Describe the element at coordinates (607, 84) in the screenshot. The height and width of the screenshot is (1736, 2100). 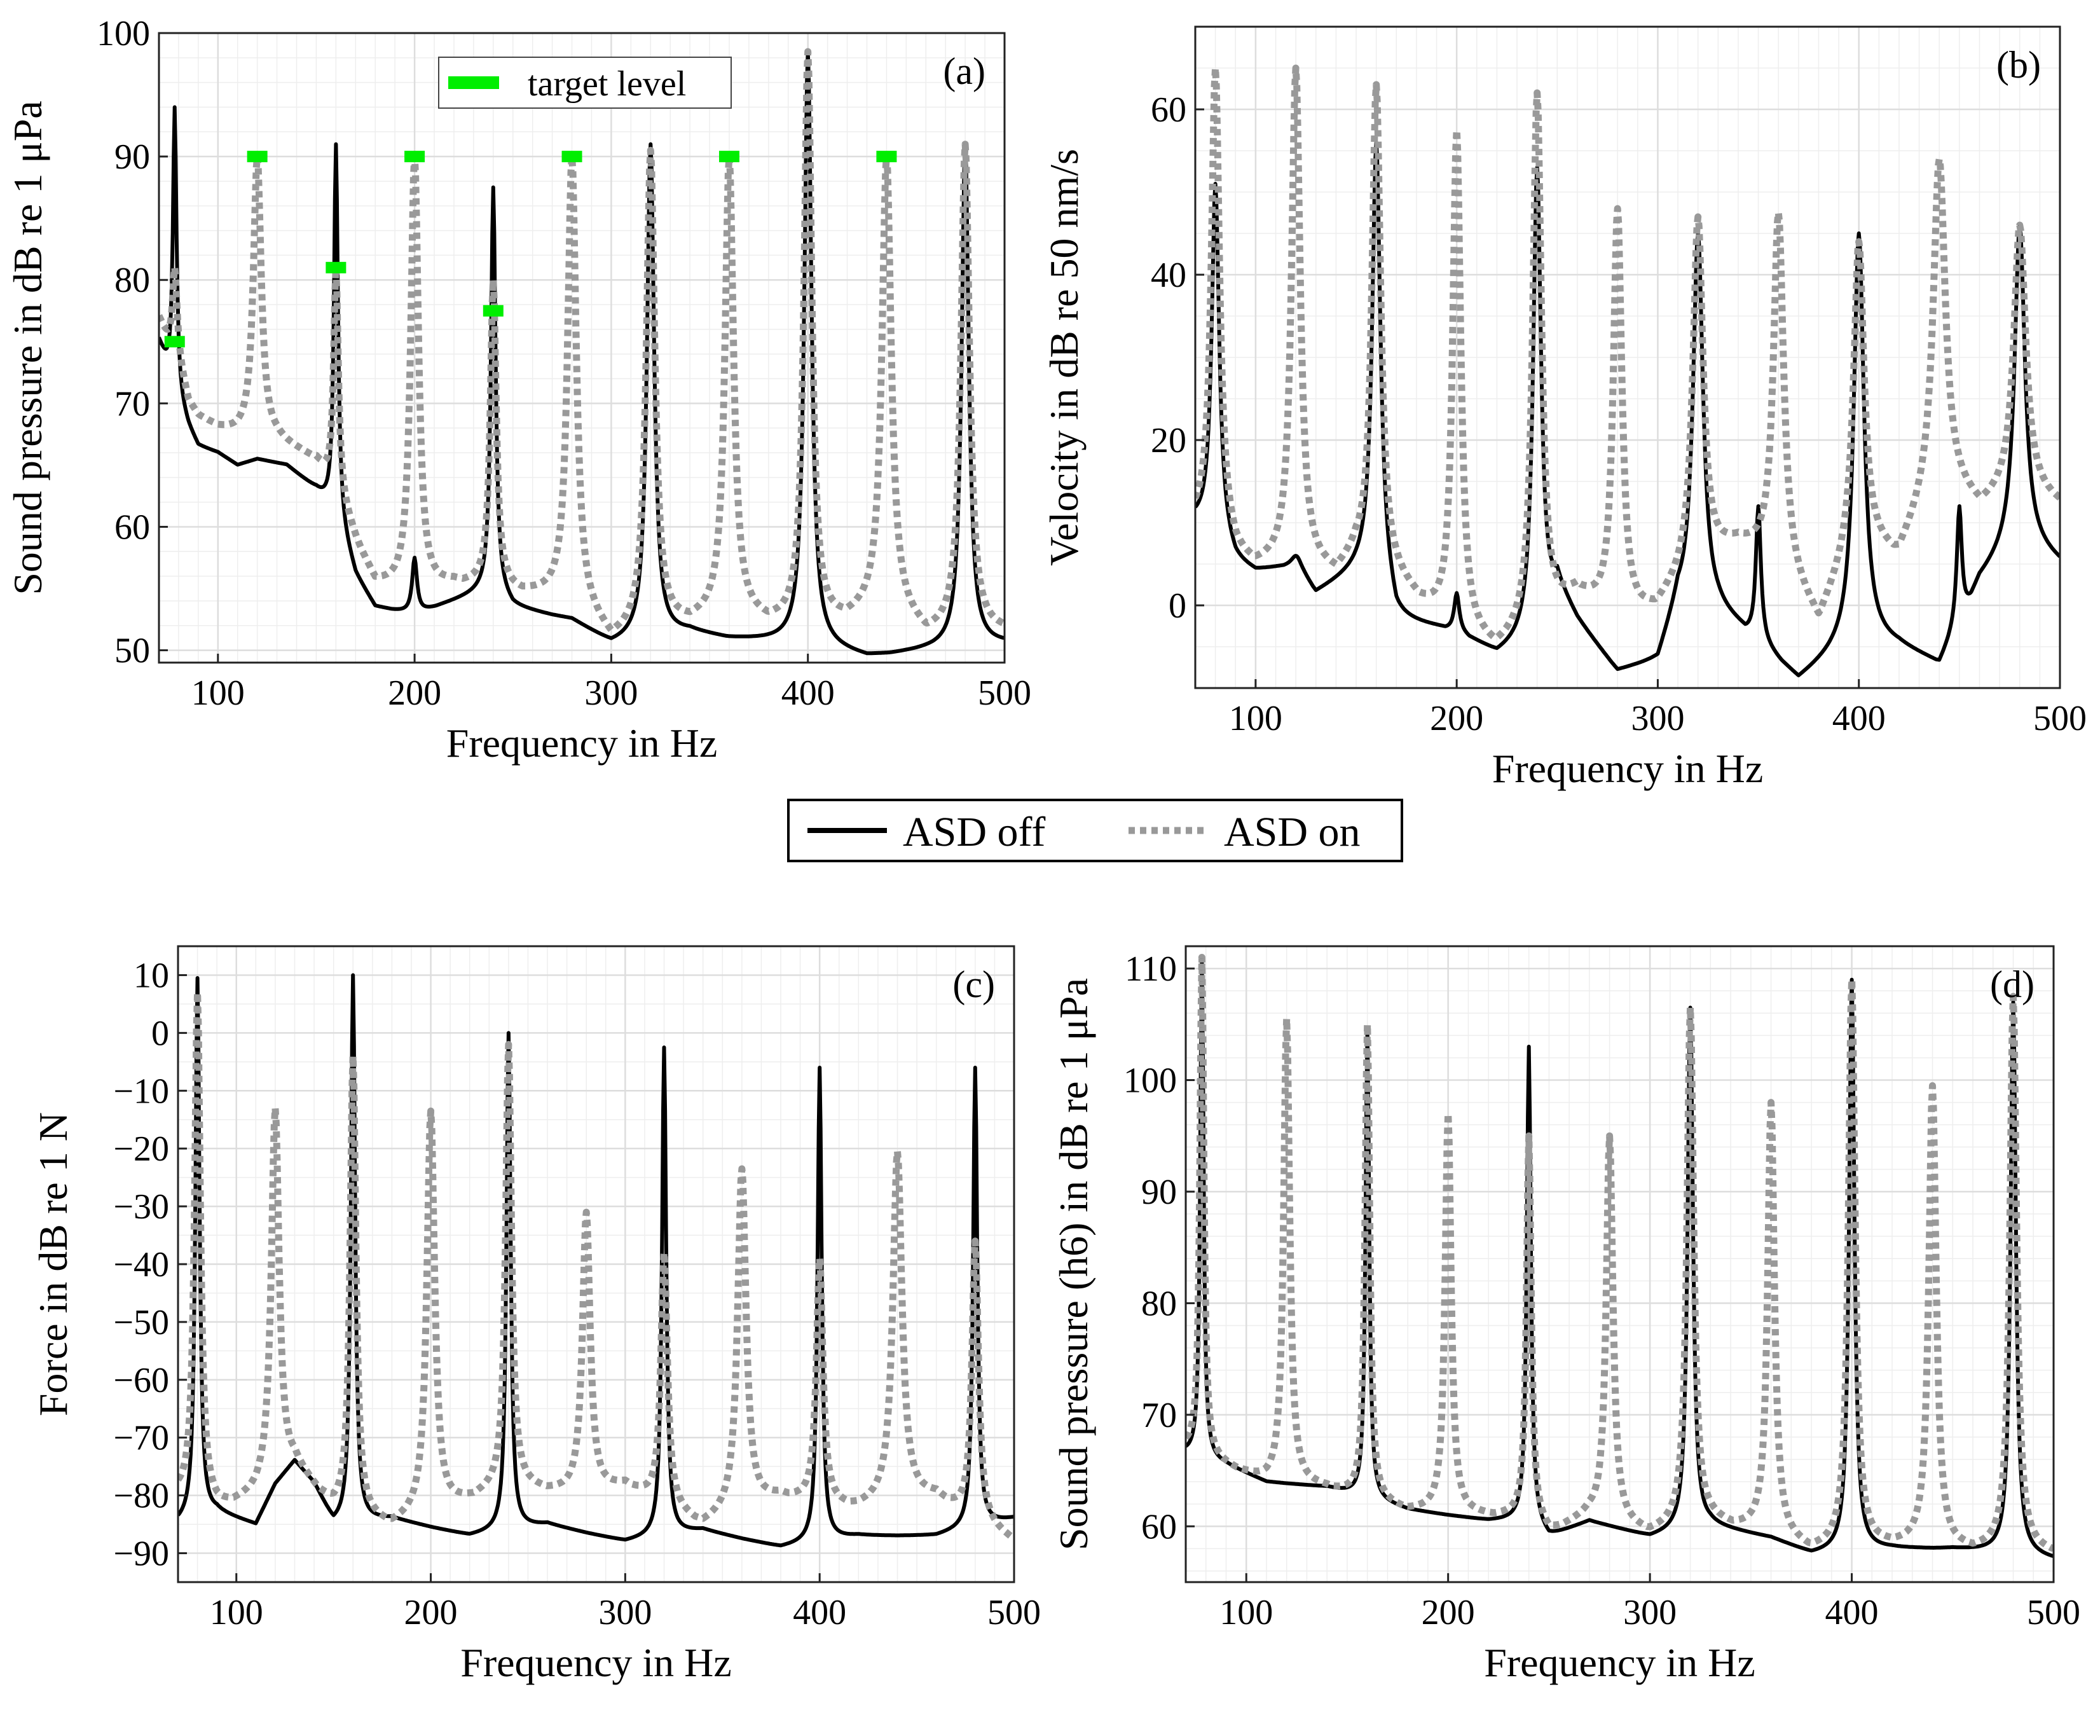
I see `target-legend-label: target level` at that location.